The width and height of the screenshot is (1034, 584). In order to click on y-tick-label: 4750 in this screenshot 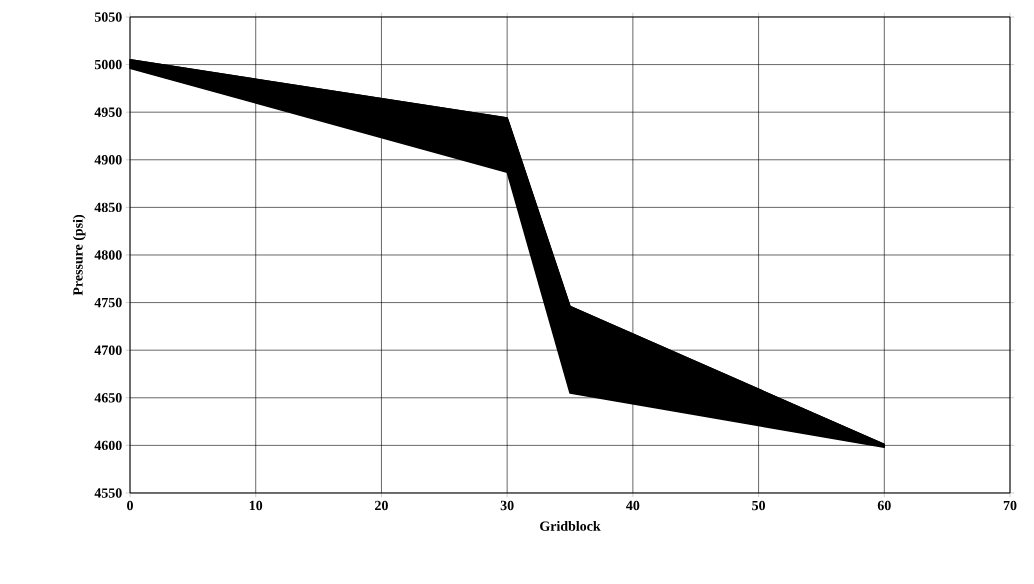, I will do `click(108, 302)`.